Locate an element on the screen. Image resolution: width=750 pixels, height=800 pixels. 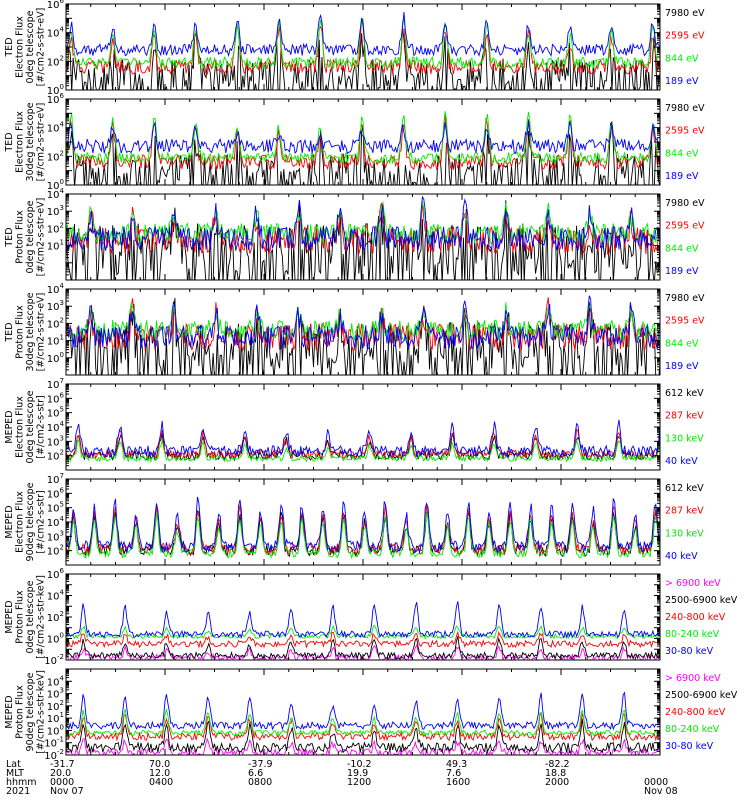
panel-6-data is located at coordinates (363, 528).